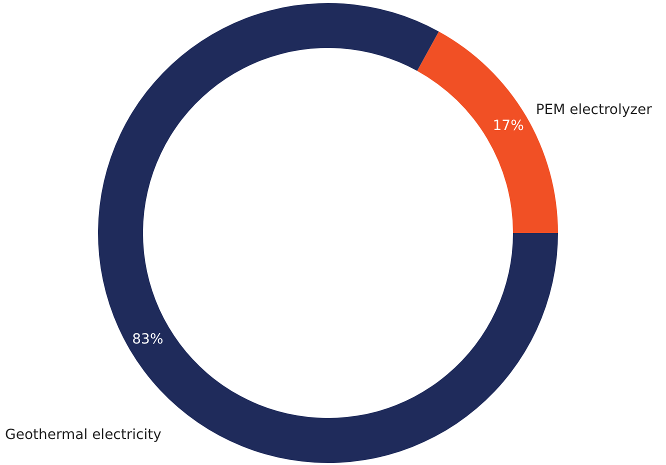 The image size is (666, 465). What do you see at coordinates (594, 110) in the screenshot?
I see `slice-label: PEM electrolyzer` at bounding box center [594, 110].